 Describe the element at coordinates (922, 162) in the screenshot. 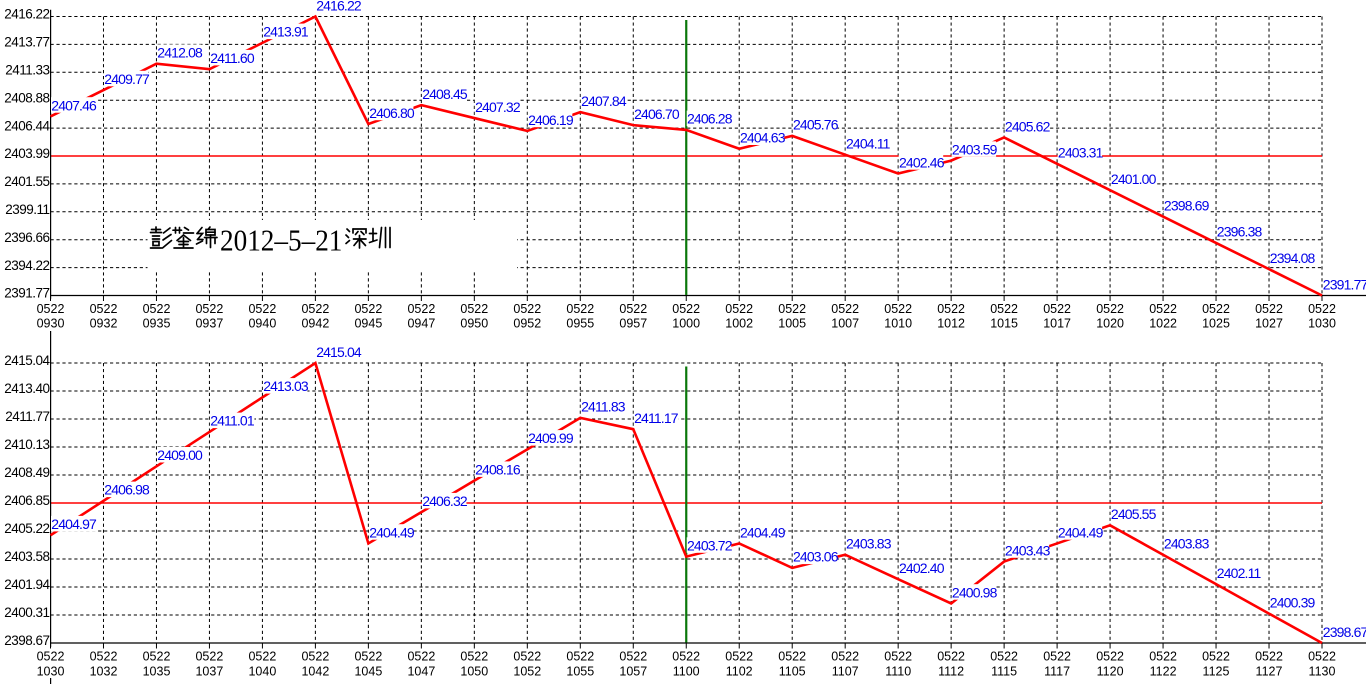

I see `svg-text: 2402.46` at that location.